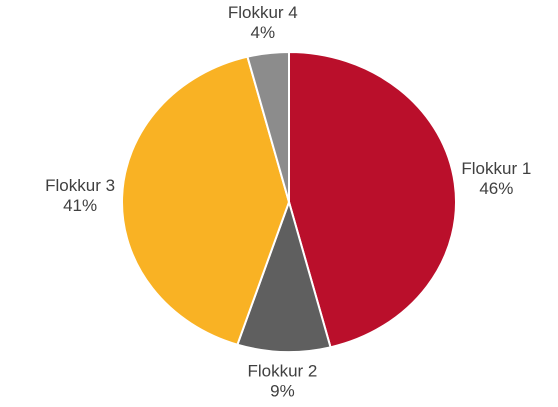 The image size is (558, 407). I want to click on slice-value-label: 46%, so click(496, 188).